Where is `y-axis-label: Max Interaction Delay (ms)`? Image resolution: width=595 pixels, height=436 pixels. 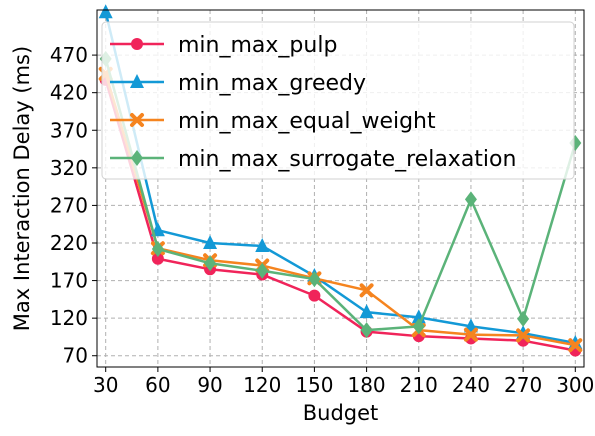 y-axis-label: Max Interaction Delay (ms) is located at coordinates (22, 188).